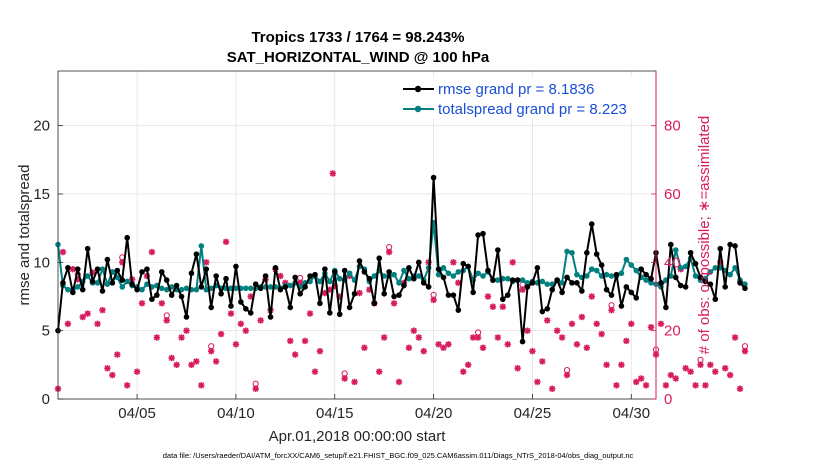 The image size is (830, 470). Describe the element at coordinates (335, 413) in the screenshot. I see `x-tick-label: 04/15` at that location.